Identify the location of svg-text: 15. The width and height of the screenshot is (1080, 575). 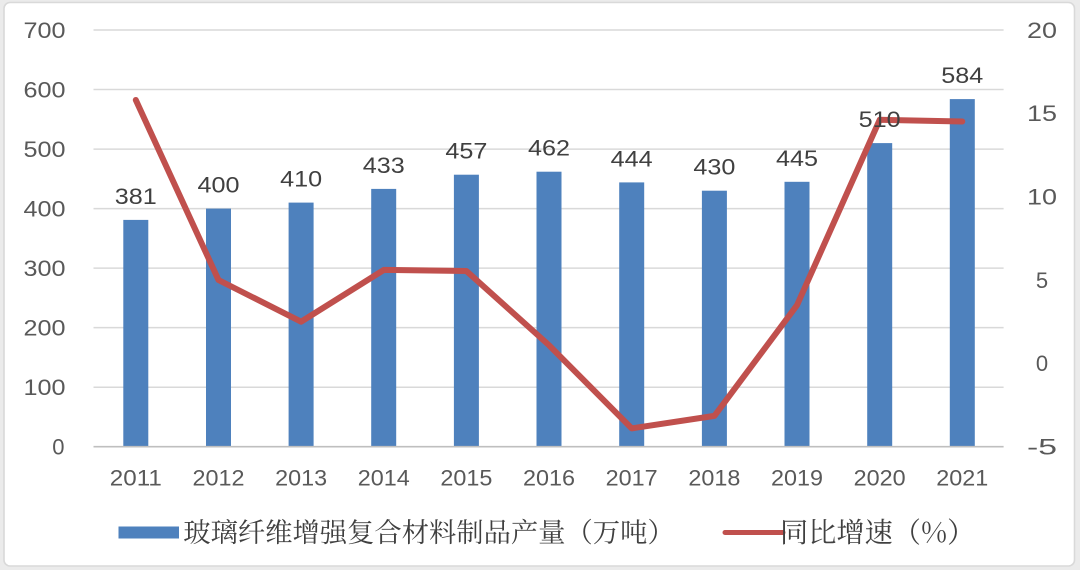
(1042, 113).